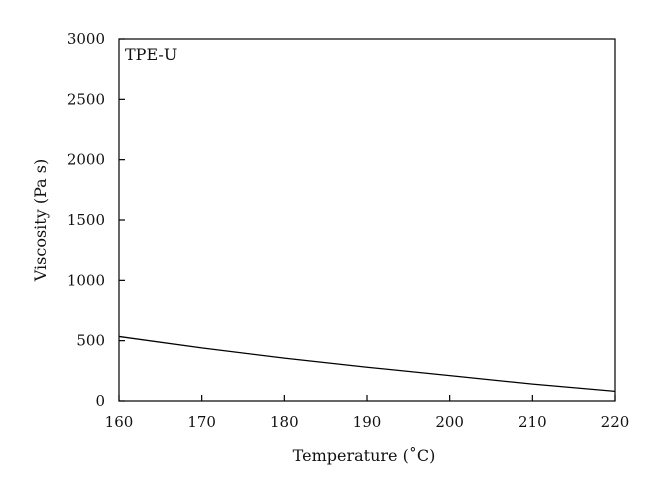  What do you see at coordinates (151, 54) in the screenshot?
I see `chart-annotation: TPE-U` at bounding box center [151, 54].